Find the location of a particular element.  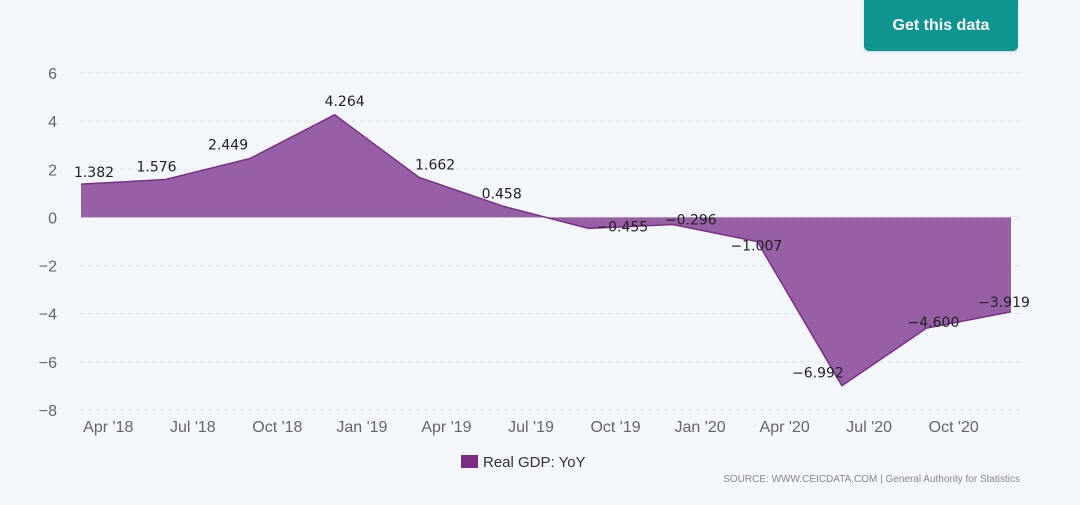

legend-swatch is located at coordinates (469, 461).